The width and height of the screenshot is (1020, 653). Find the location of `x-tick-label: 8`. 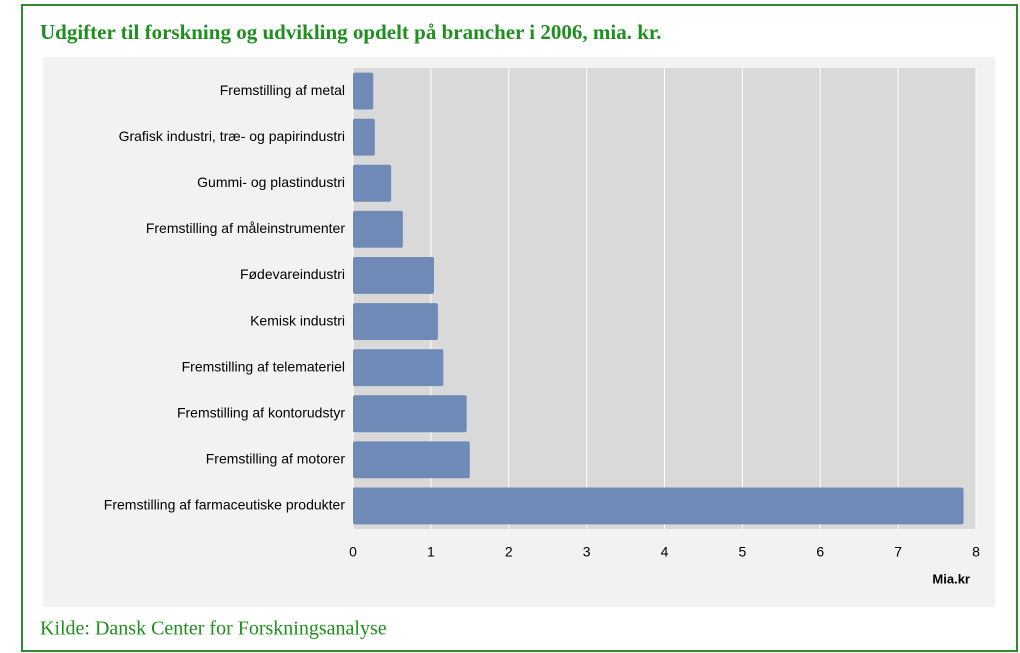

x-tick-label: 8 is located at coordinates (976, 552).